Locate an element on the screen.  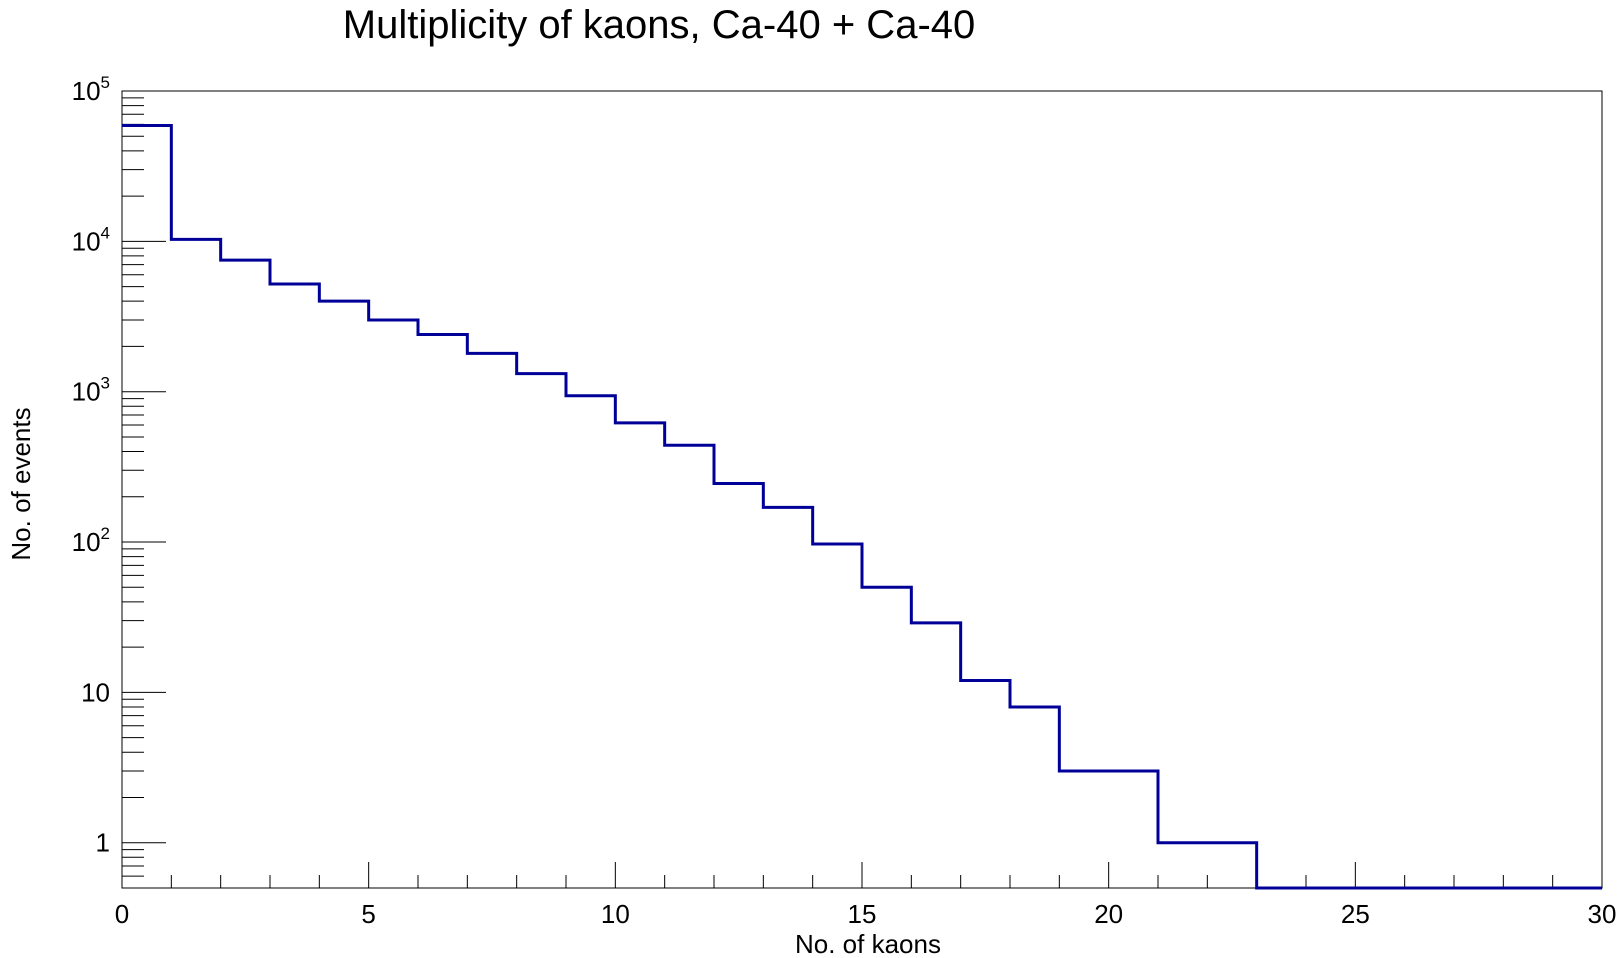
y-tick-label: 10² is located at coordinates (91, 540).